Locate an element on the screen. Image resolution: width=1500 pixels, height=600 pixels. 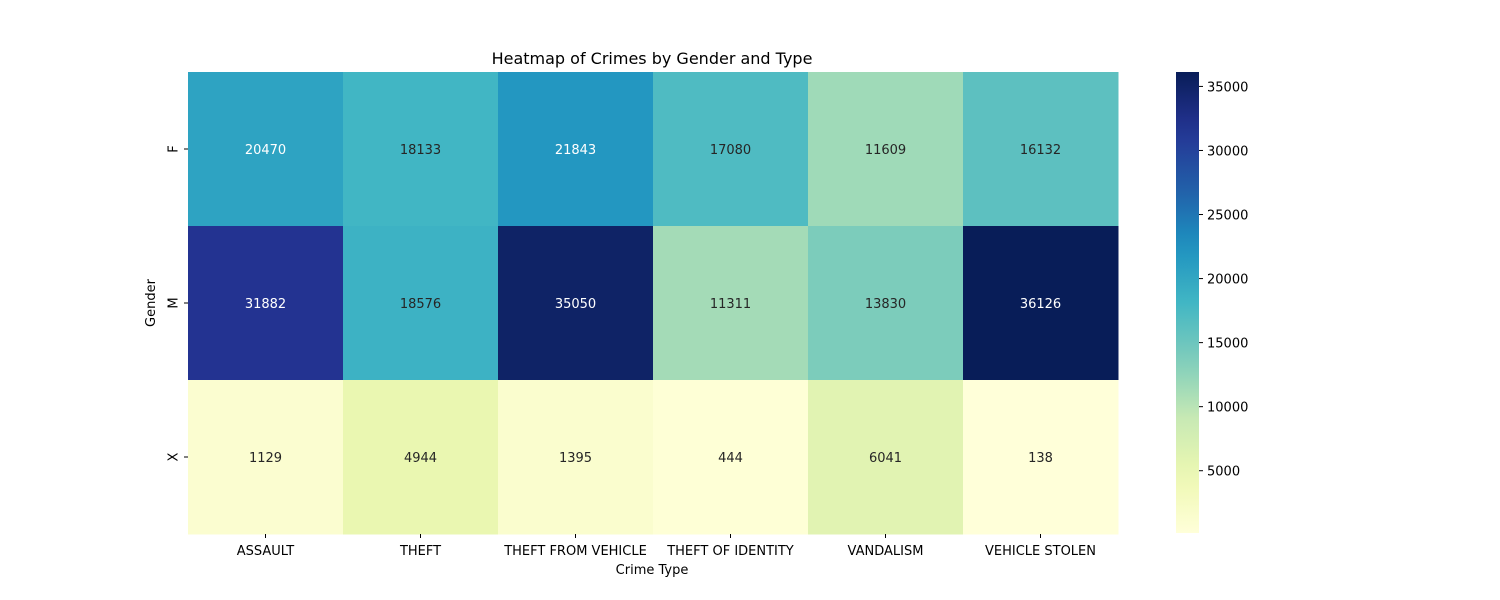
cell-value-label: 444 is located at coordinates (730, 458).